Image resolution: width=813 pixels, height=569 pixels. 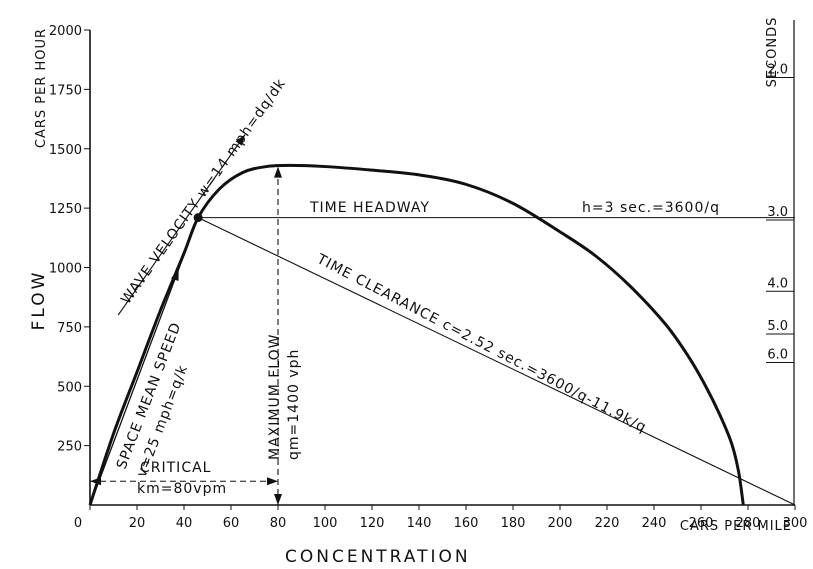 I want to click on time-headway-label: TIME HEADWAY, so click(x=369, y=208).